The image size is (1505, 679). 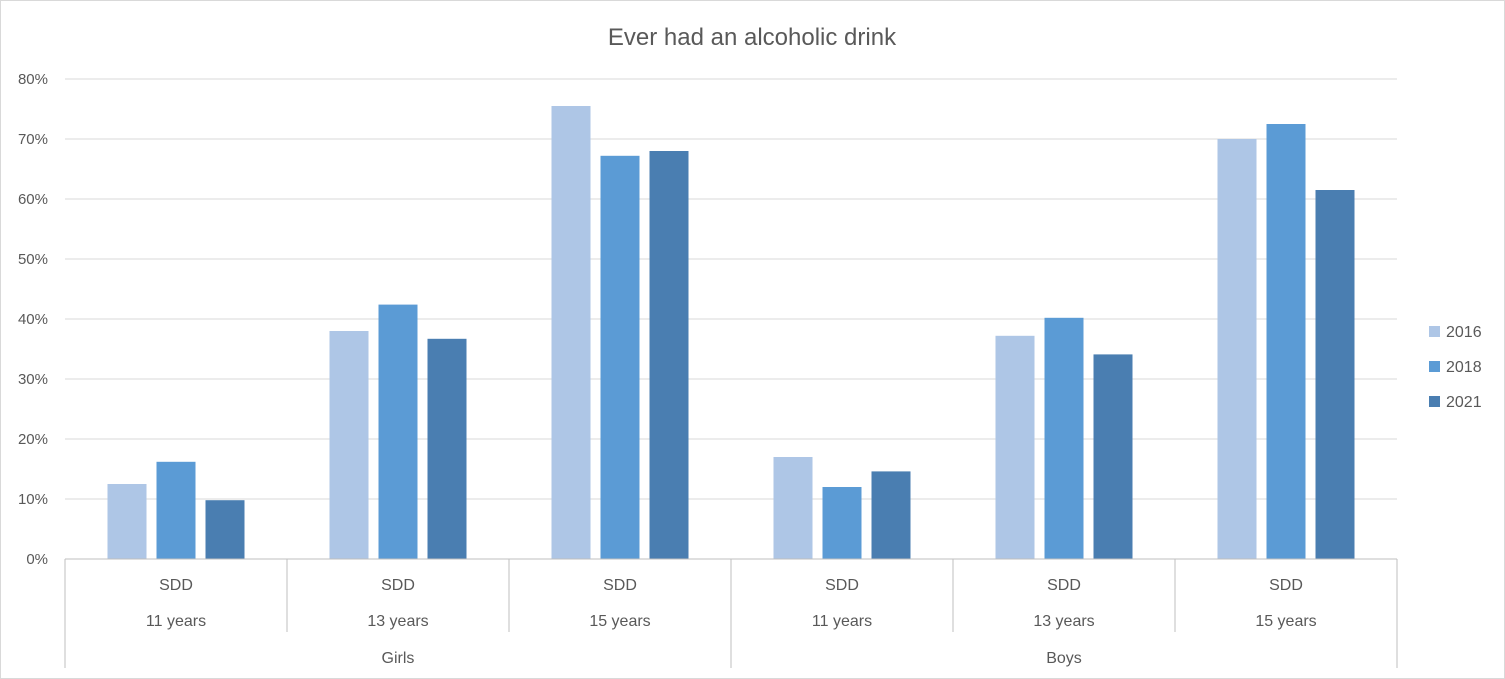 What do you see at coordinates (33, 379) in the screenshot?
I see `y-tick-label: 30%` at bounding box center [33, 379].